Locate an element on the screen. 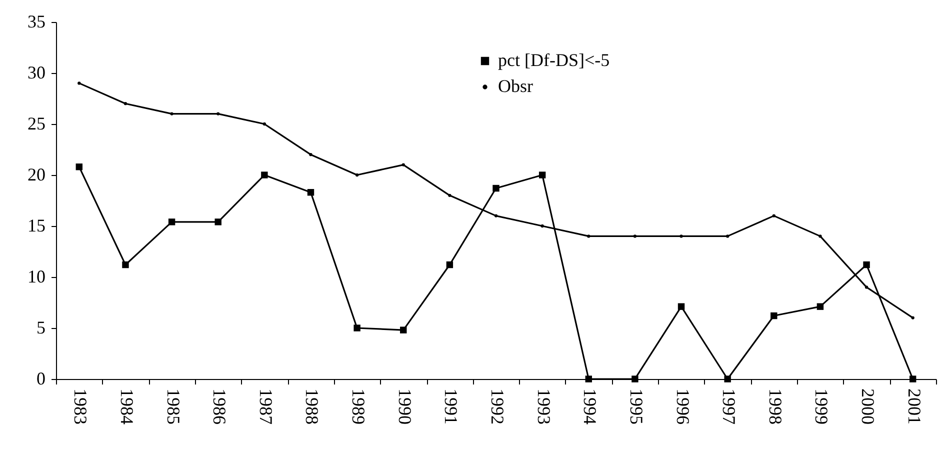 The width and height of the screenshot is (939, 450). x-tick-label: 1983 is located at coordinates (80, 406).